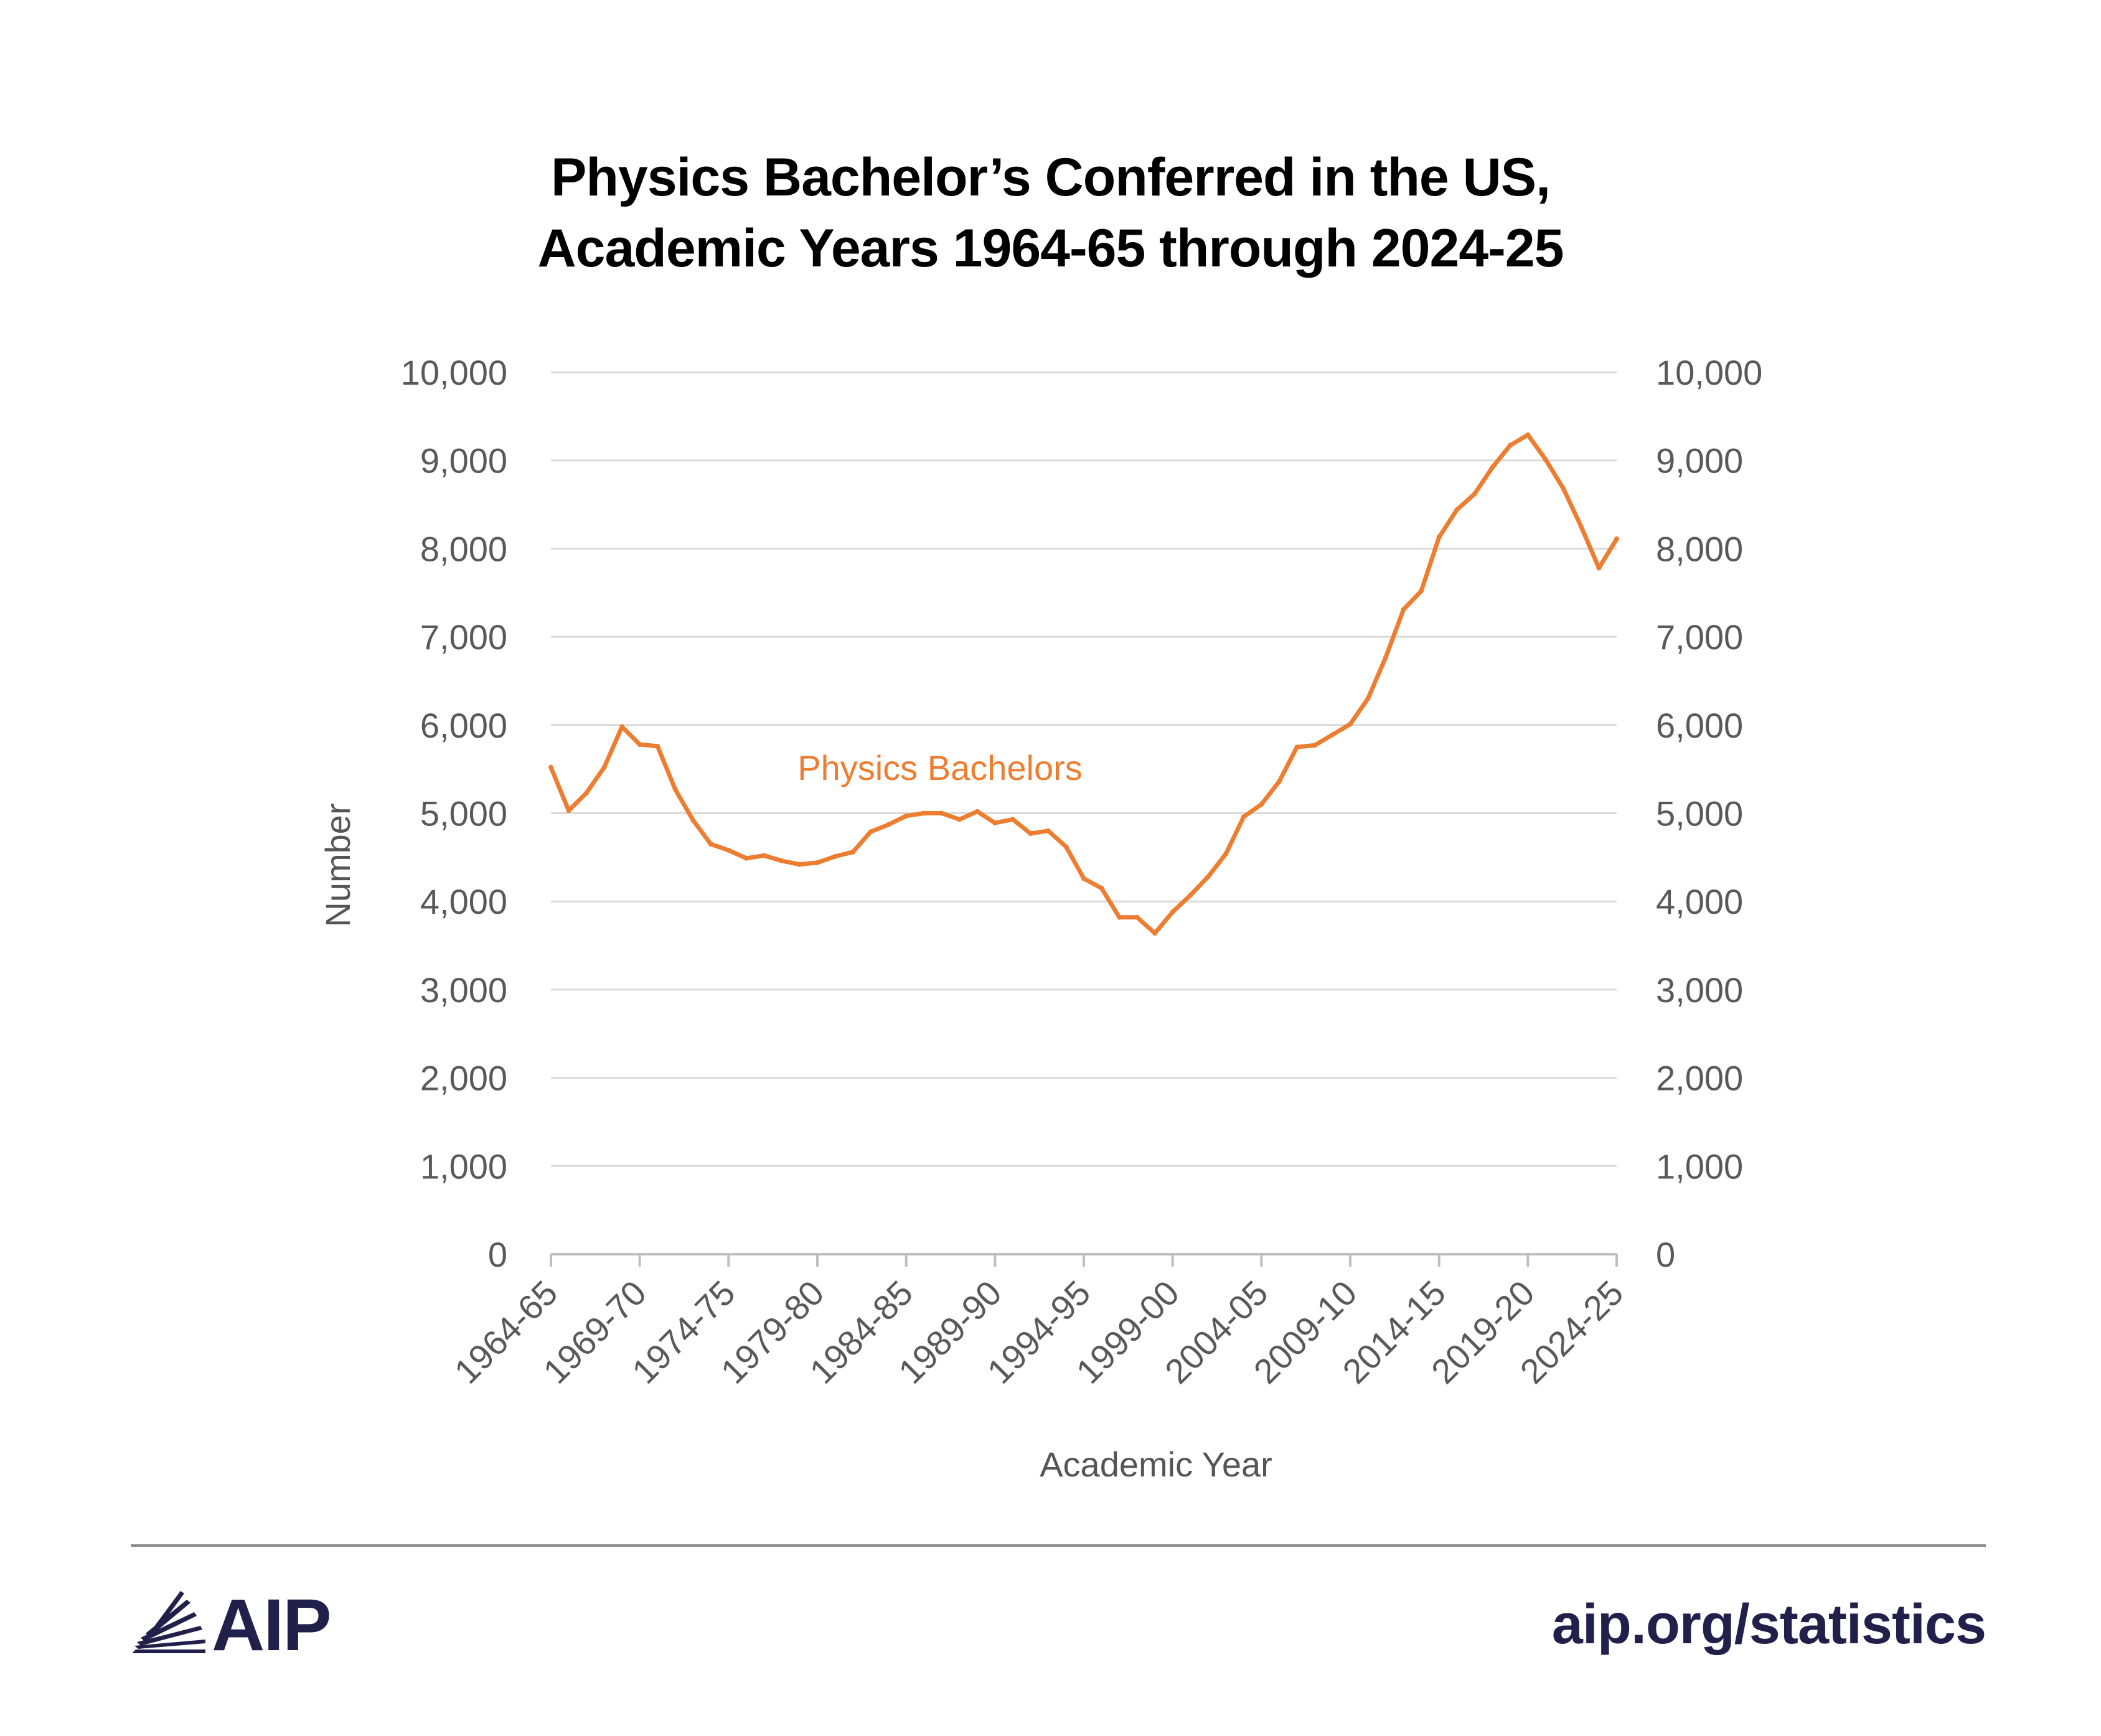 The image size is (2101, 1736). Describe the element at coordinates (1699, 990) in the screenshot. I see `right-y-tick-label: 3,000` at that location.